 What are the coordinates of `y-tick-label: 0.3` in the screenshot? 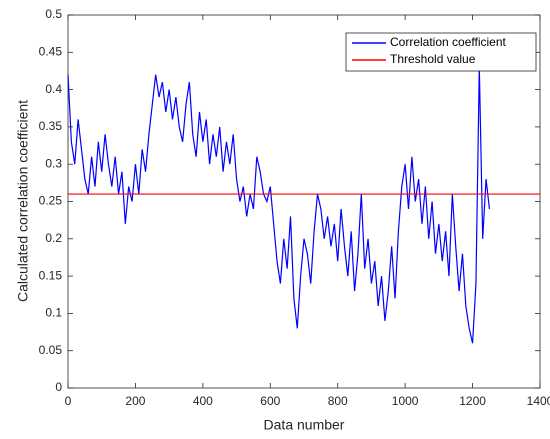 It's located at (53, 163).